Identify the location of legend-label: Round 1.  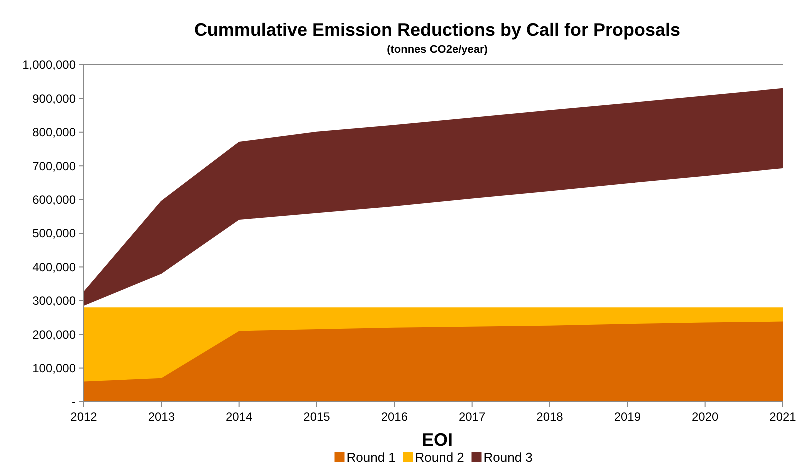
(371, 457).